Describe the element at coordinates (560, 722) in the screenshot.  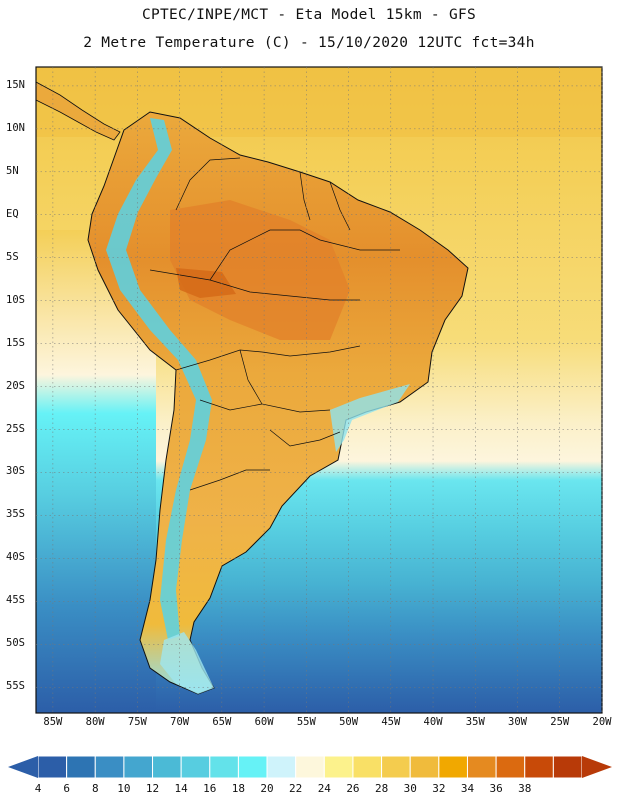
I see `lon-tick-label: 25W` at that location.